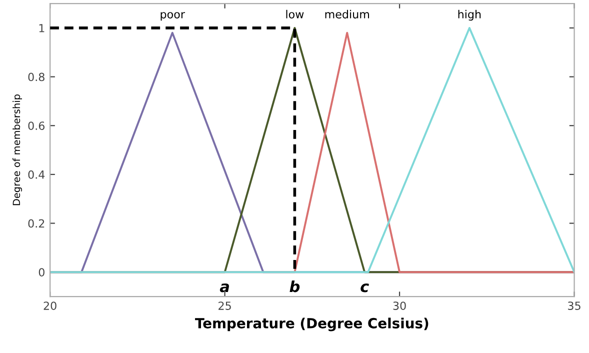  I want to click on series-label: high, so click(469, 15).